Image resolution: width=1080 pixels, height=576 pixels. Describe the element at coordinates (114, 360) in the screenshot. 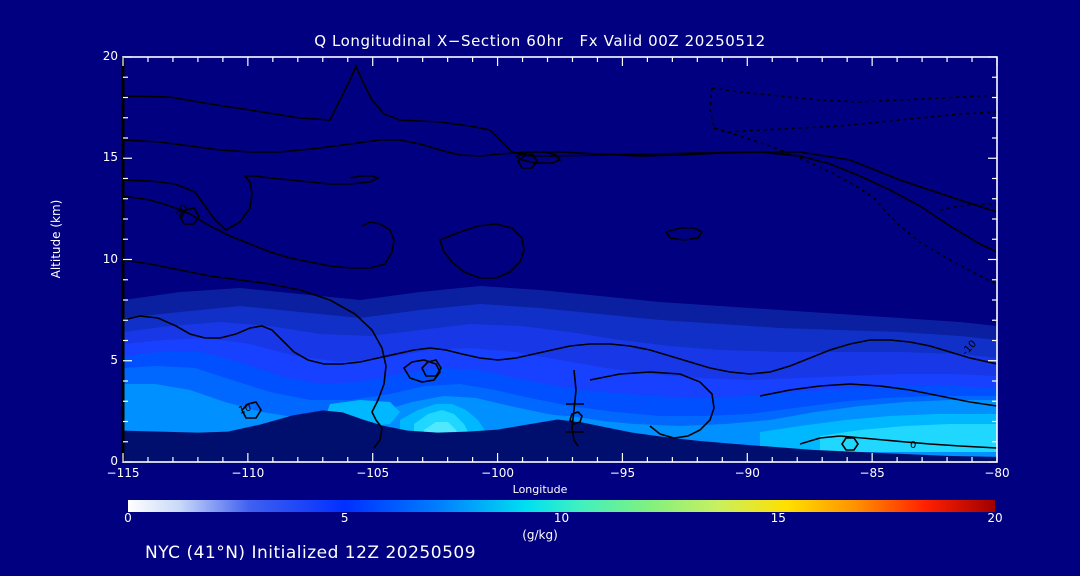

I see `y-tick-label: 5` at that location.